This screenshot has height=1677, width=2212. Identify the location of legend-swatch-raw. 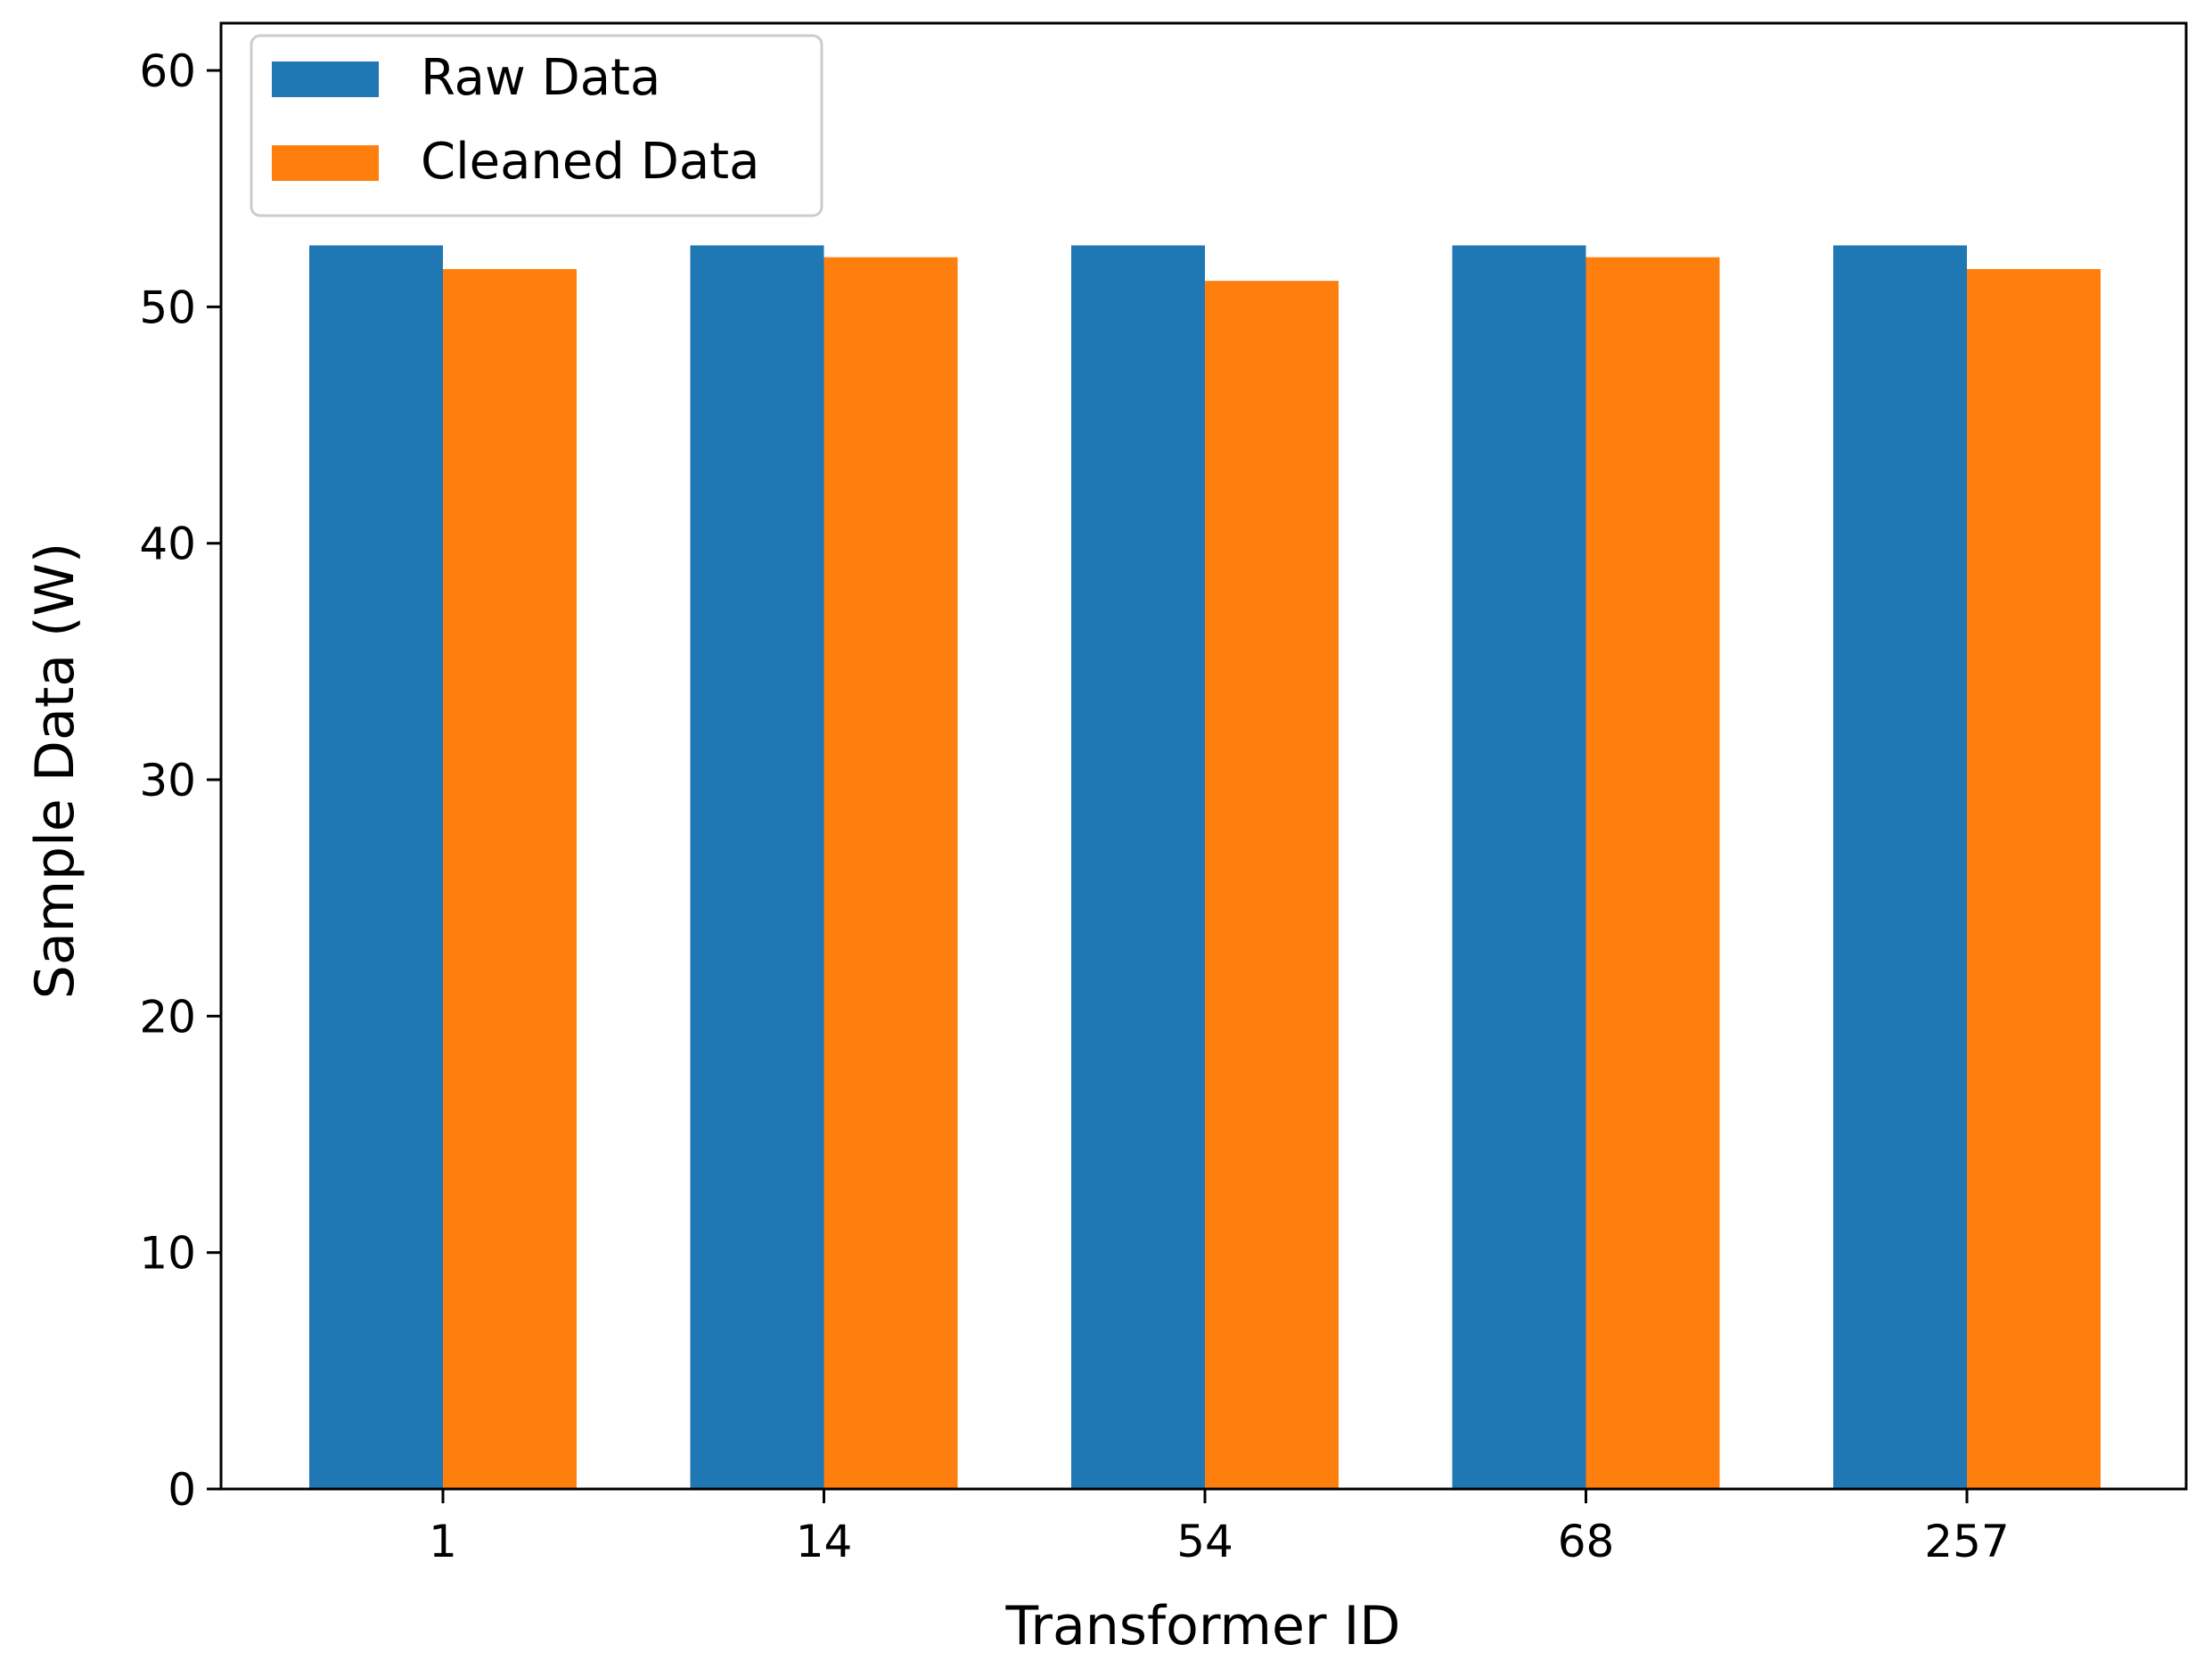
(325, 79).